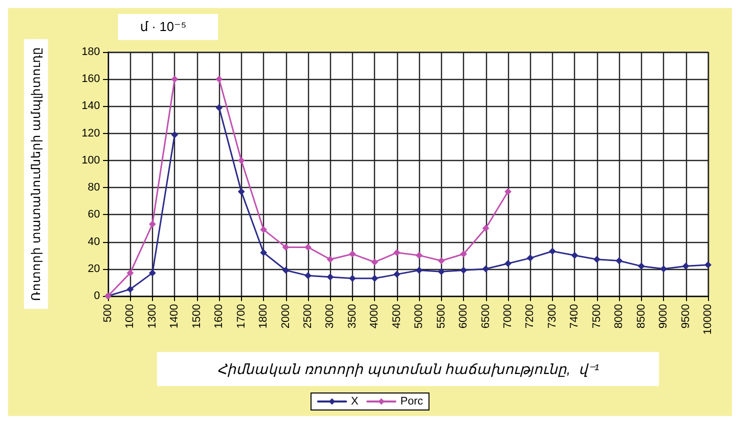  Describe the element at coordinates (94, 268) in the screenshot. I see `y-tick-label: 20` at that location.